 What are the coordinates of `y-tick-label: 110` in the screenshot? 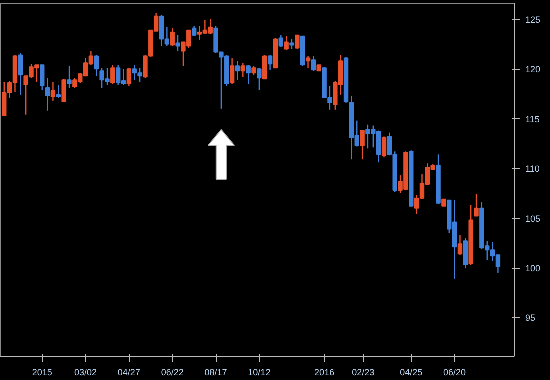 It's located at (533, 169).